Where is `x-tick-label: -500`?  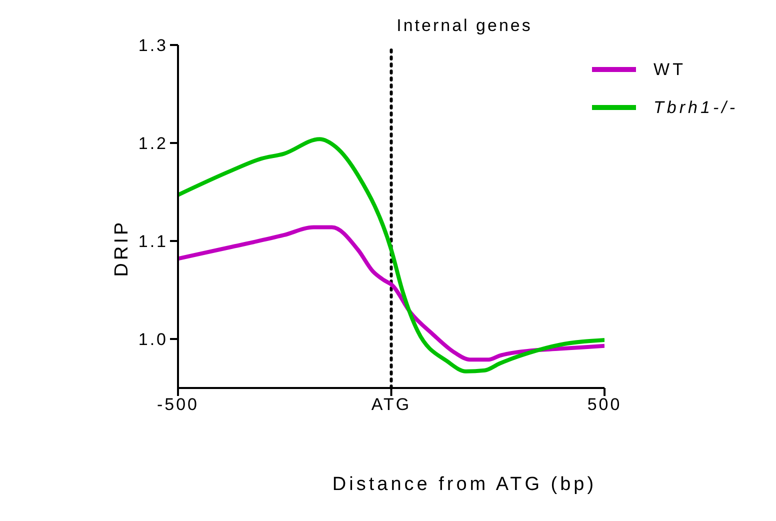
x-tick-label: -500 is located at coordinates (178, 404).